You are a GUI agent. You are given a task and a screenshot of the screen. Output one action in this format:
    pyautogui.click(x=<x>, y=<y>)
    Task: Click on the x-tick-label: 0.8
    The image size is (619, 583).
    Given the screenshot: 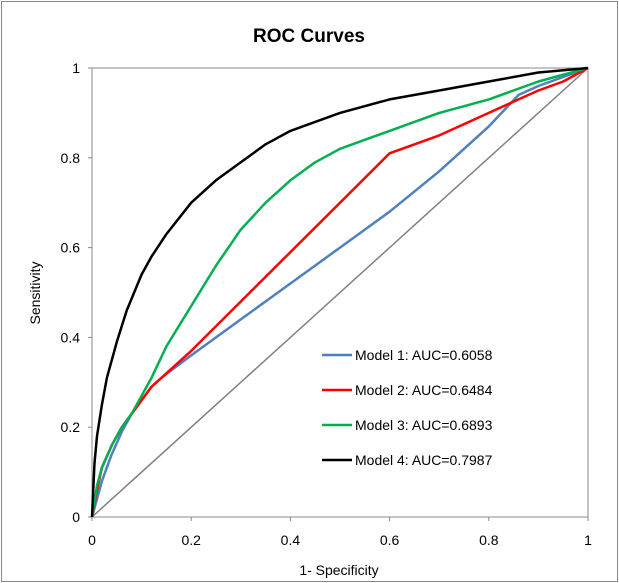 What is the action you would take?
    pyautogui.click(x=489, y=540)
    